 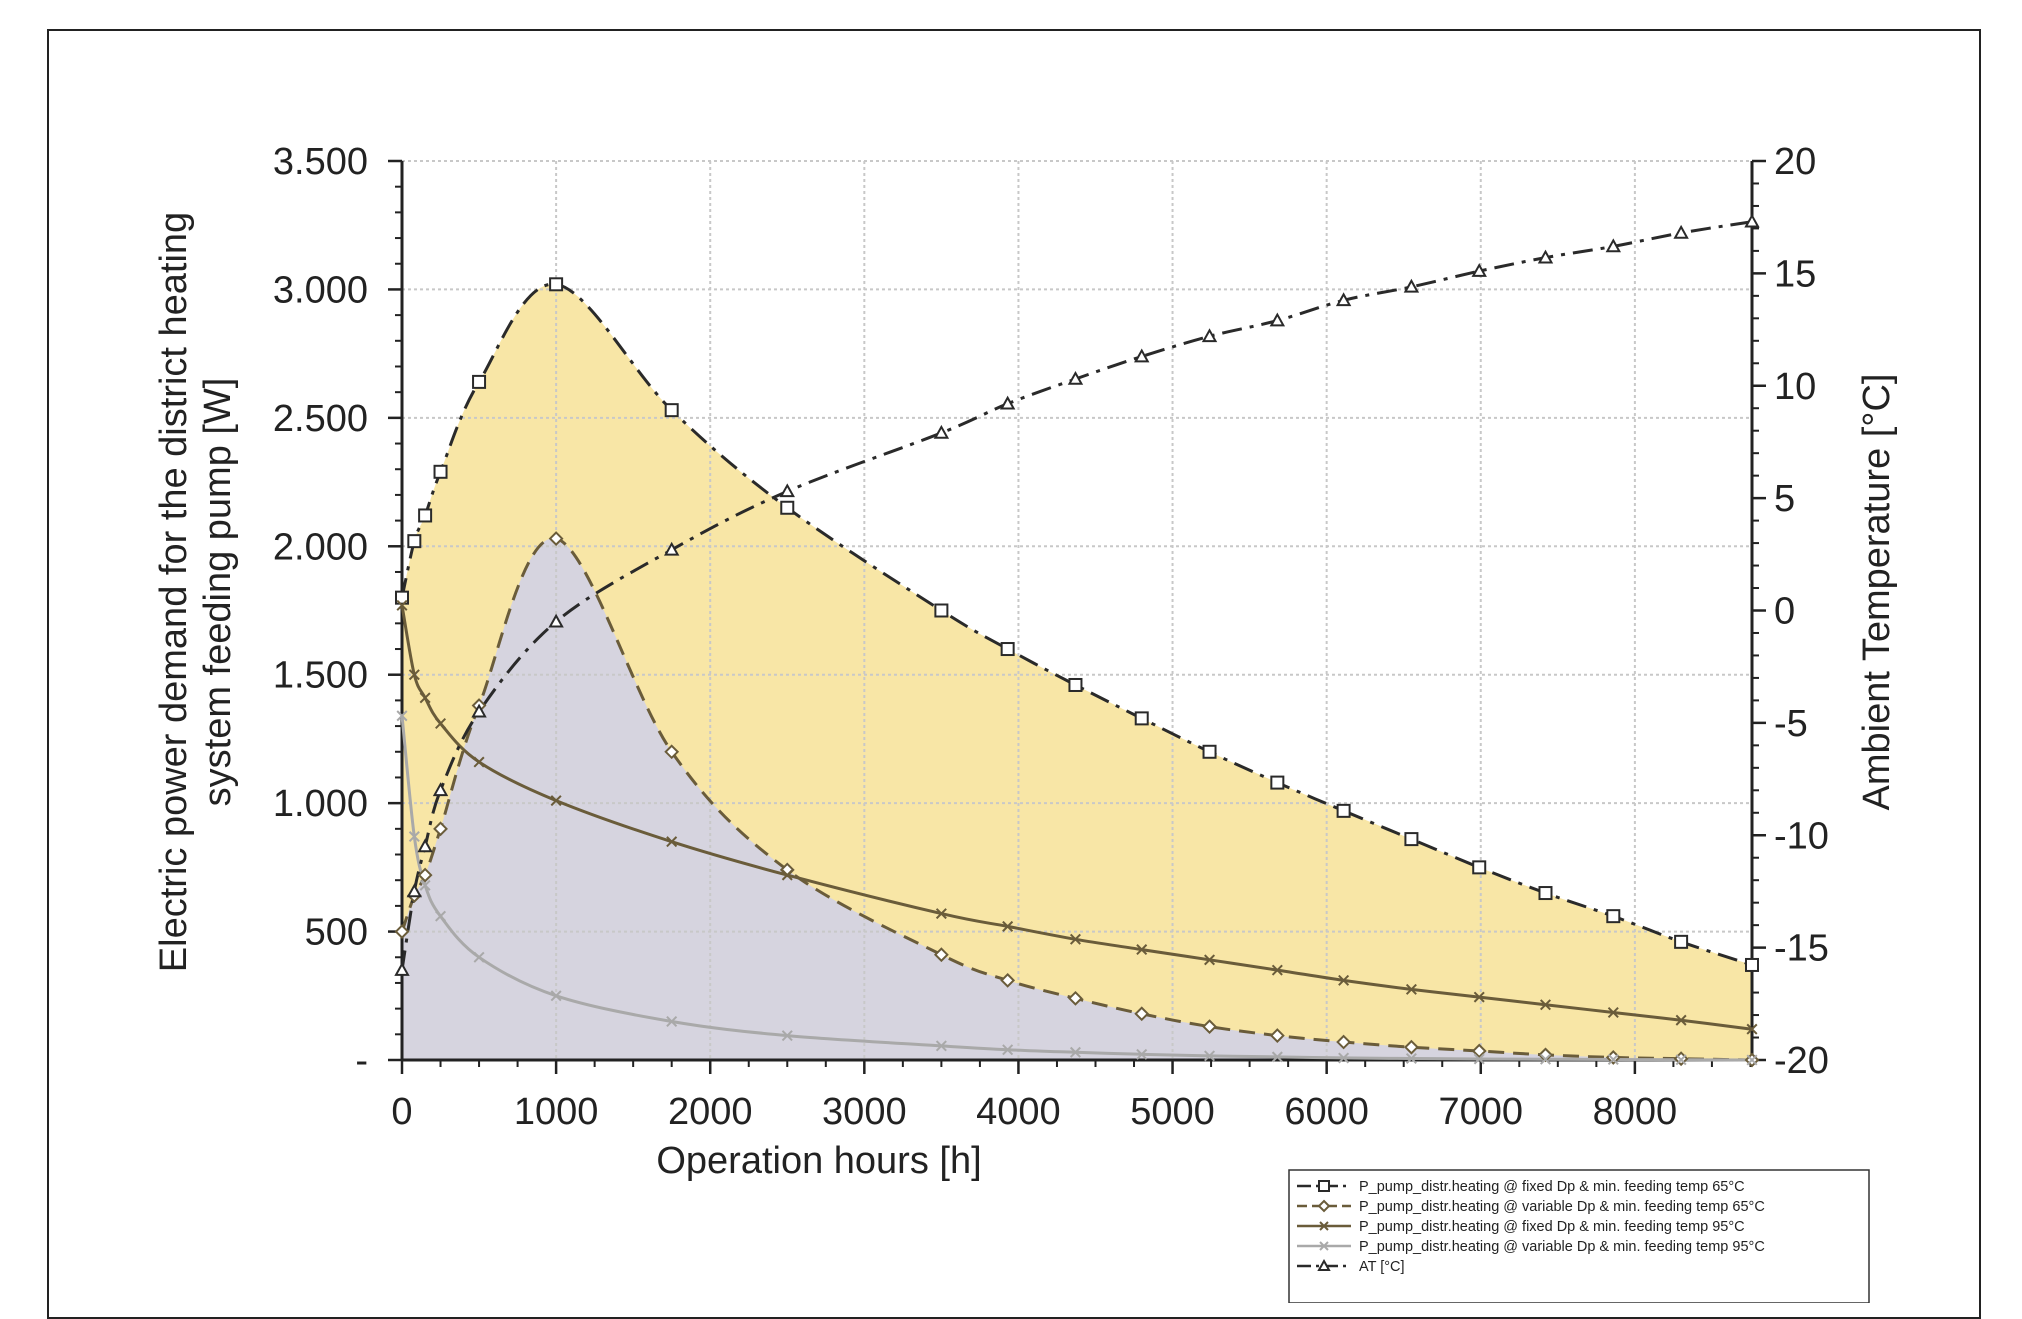 What do you see at coordinates (320, 547) in the screenshot?
I see `y-tick-label: 2.000` at bounding box center [320, 547].